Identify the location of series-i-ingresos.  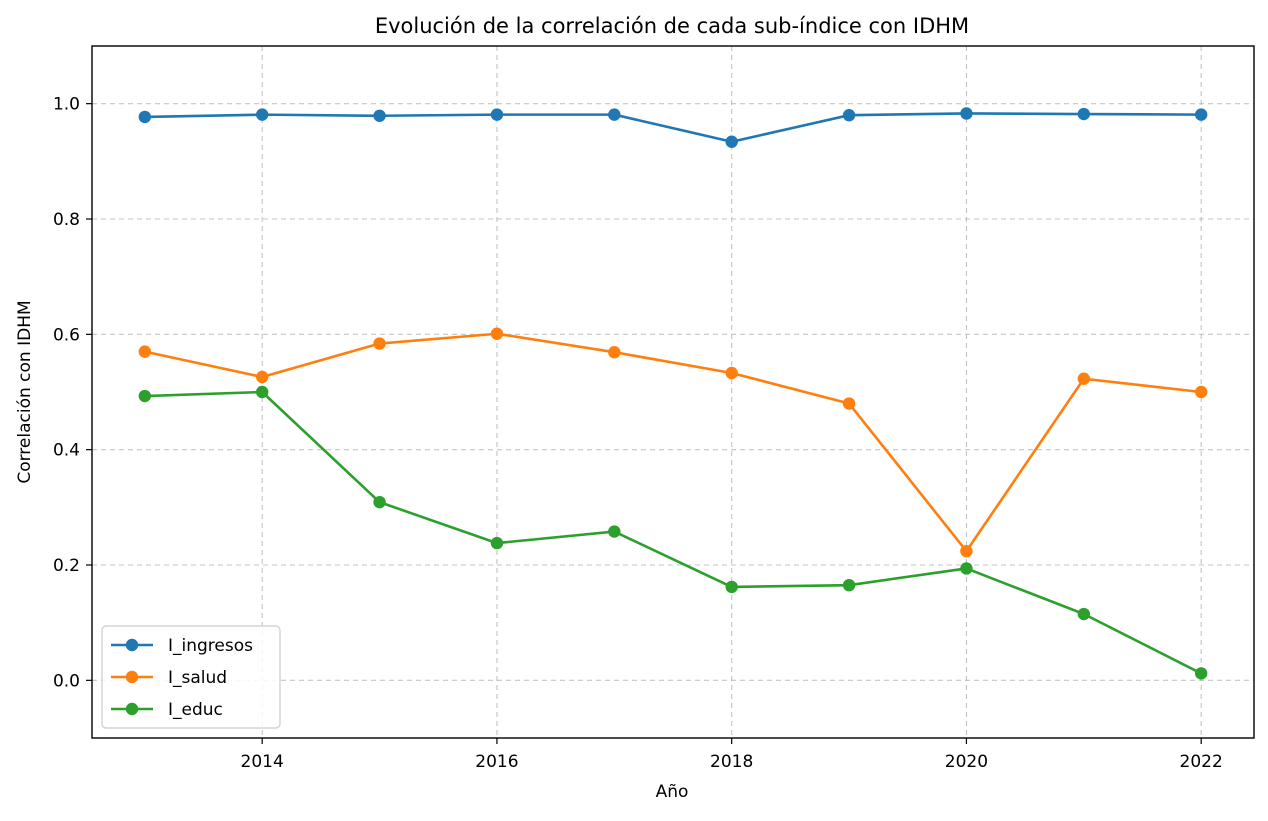
(673, 127).